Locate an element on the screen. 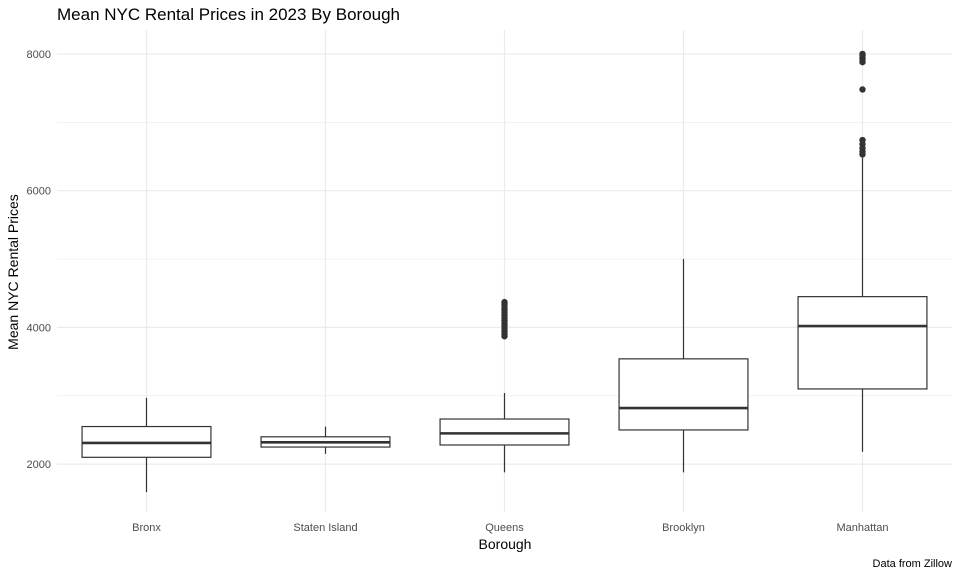 This screenshot has width=960, height=576. caption: Data from Zillow is located at coordinates (913, 564).